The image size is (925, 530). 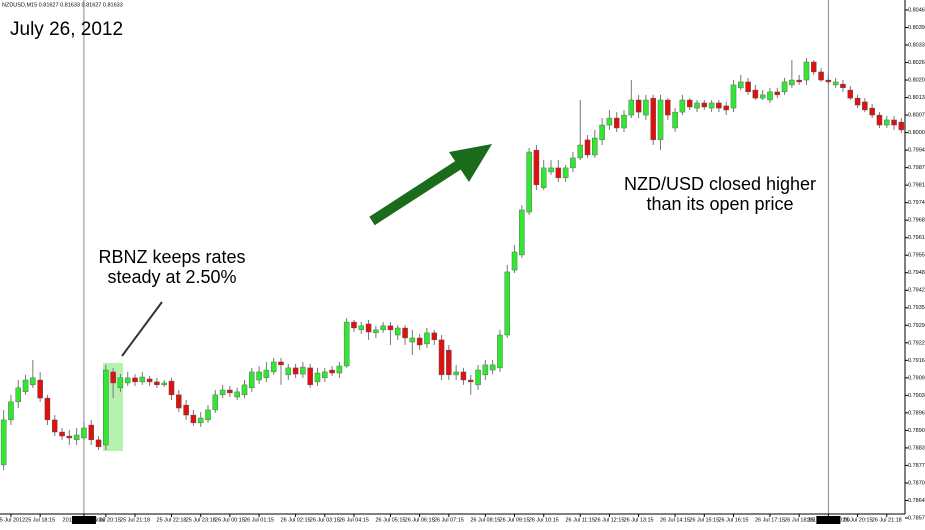 I want to click on arrow-shaft, so click(x=416, y=192).